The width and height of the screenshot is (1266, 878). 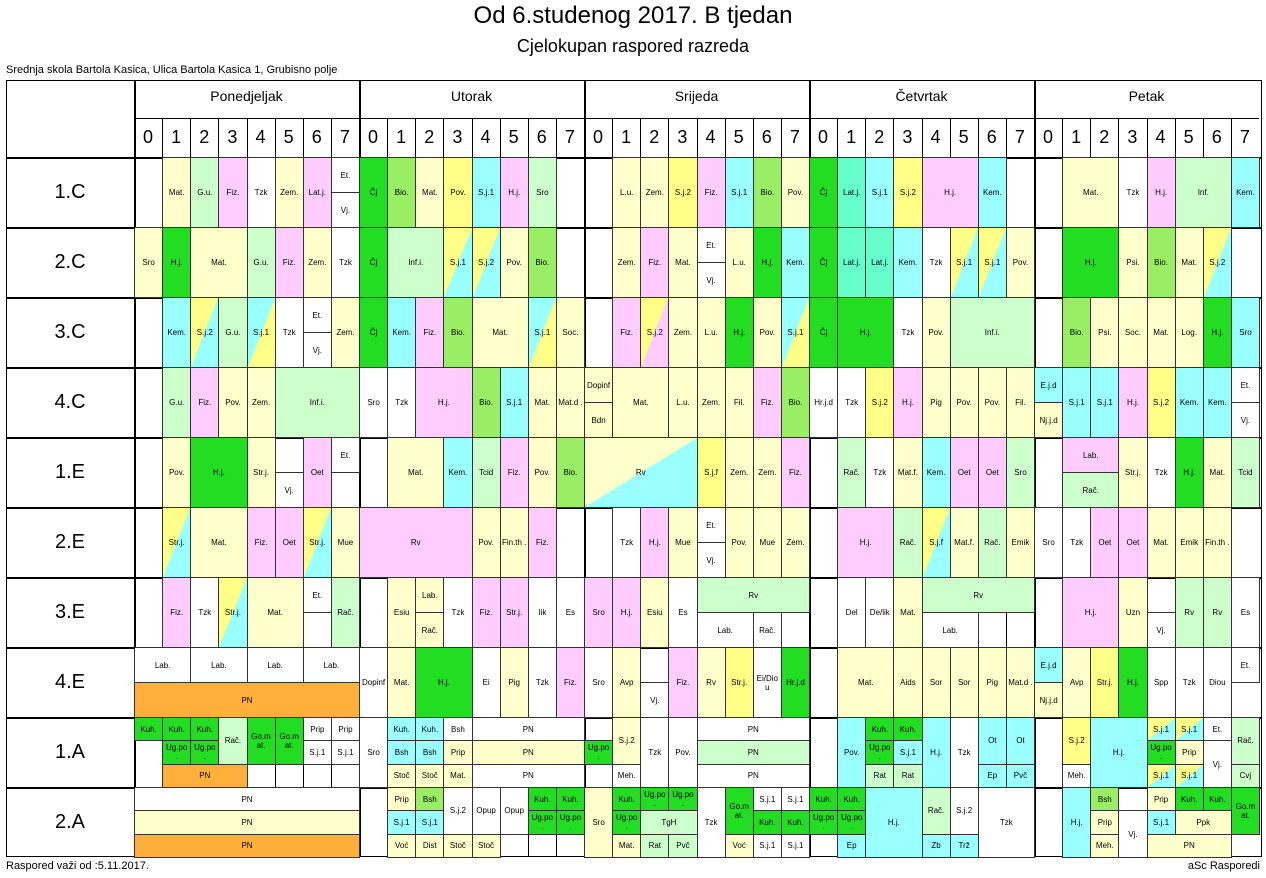 What do you see at coordinates (711, 472) in the screenshot?
I see `lesson-cell: S.j.f` at bounding box center [711, 472].